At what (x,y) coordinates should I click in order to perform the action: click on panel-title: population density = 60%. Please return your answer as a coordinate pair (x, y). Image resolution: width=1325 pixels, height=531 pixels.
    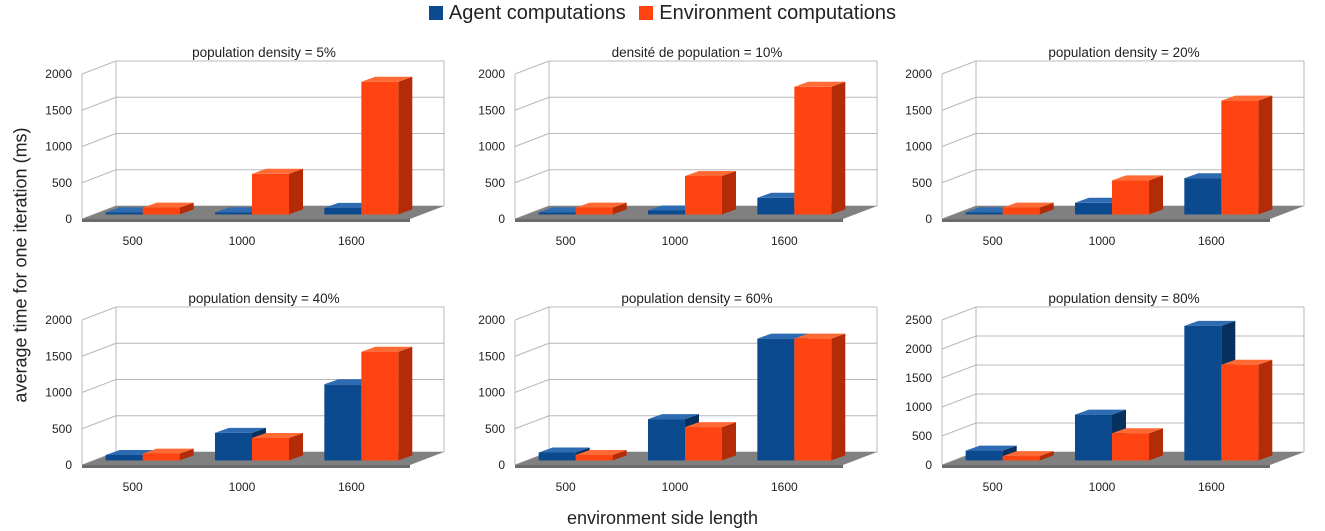
    Looking at the image, I should click on (696, 298).